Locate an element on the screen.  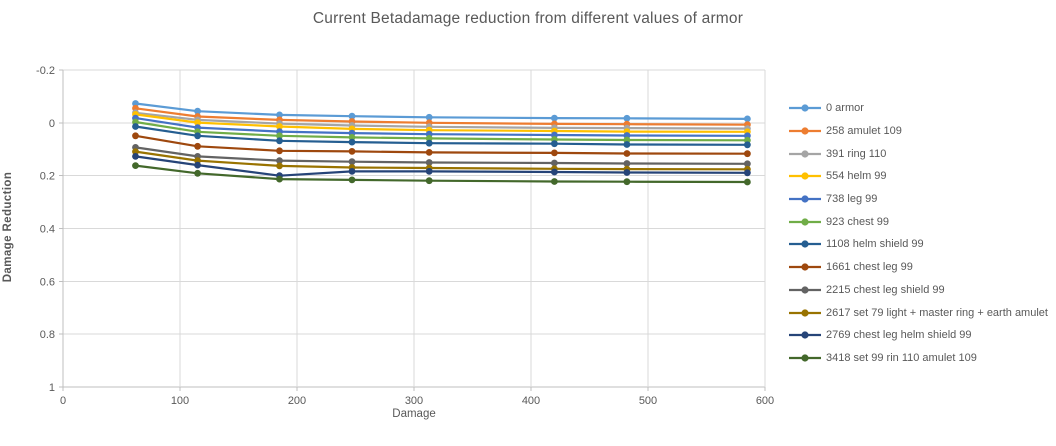
legend-label: 554 helm 99 is located at coordinates (856, 176).